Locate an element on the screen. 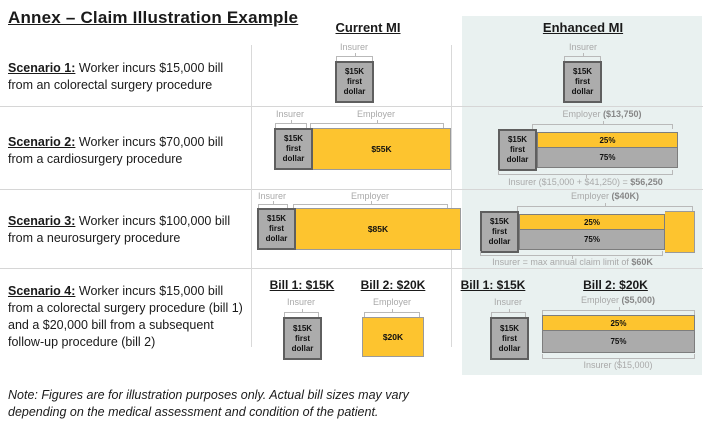 This screenshot has height=423, width=710. s3-current-insurer-label: Insurer is located at coordinates (271, 196).